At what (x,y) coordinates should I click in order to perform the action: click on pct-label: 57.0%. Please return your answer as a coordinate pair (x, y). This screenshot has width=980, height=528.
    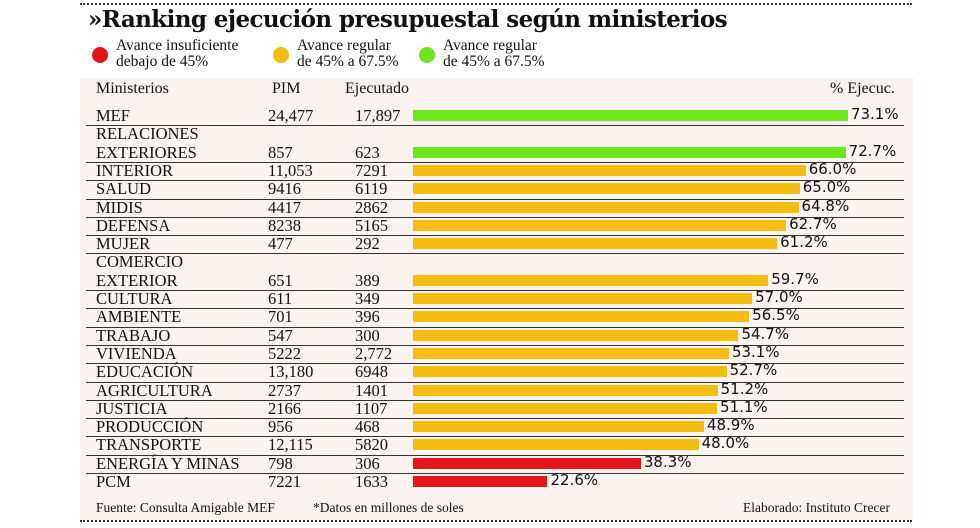
    Looking at the image, I should click on (779, 297).